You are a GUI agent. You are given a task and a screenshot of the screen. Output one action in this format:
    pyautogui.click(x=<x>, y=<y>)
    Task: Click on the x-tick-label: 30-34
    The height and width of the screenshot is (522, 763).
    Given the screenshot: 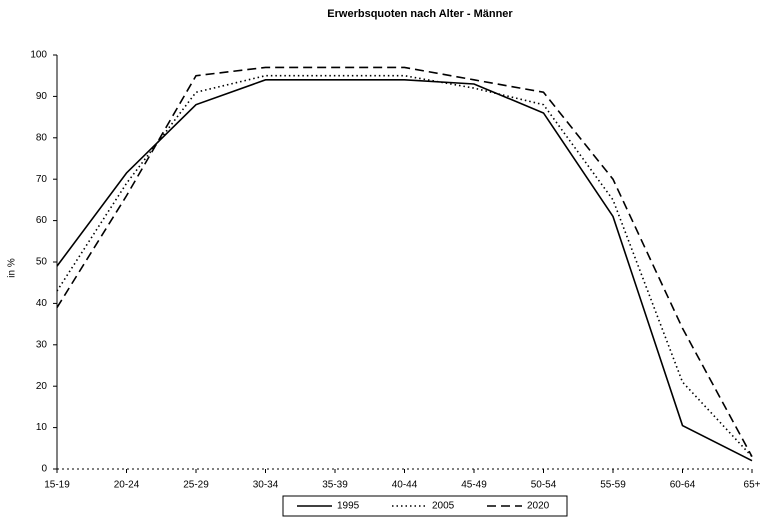 What is the action you would take?
    pyautogui.click(x=266, y=485)
    